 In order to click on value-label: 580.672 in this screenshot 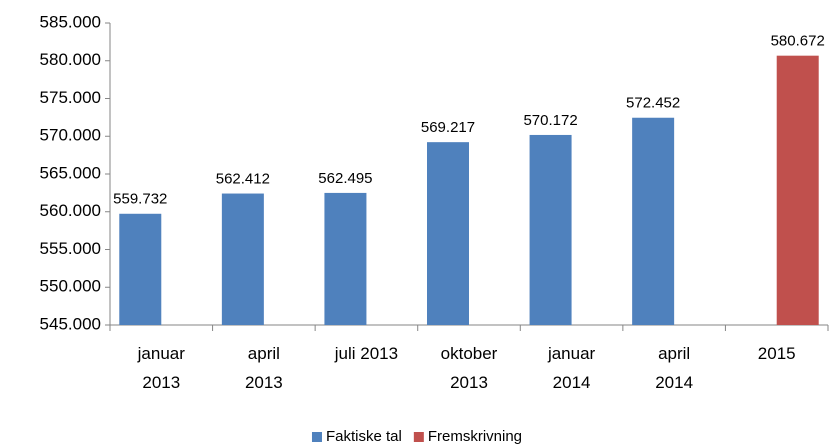, I will do `click(798, 41)`.